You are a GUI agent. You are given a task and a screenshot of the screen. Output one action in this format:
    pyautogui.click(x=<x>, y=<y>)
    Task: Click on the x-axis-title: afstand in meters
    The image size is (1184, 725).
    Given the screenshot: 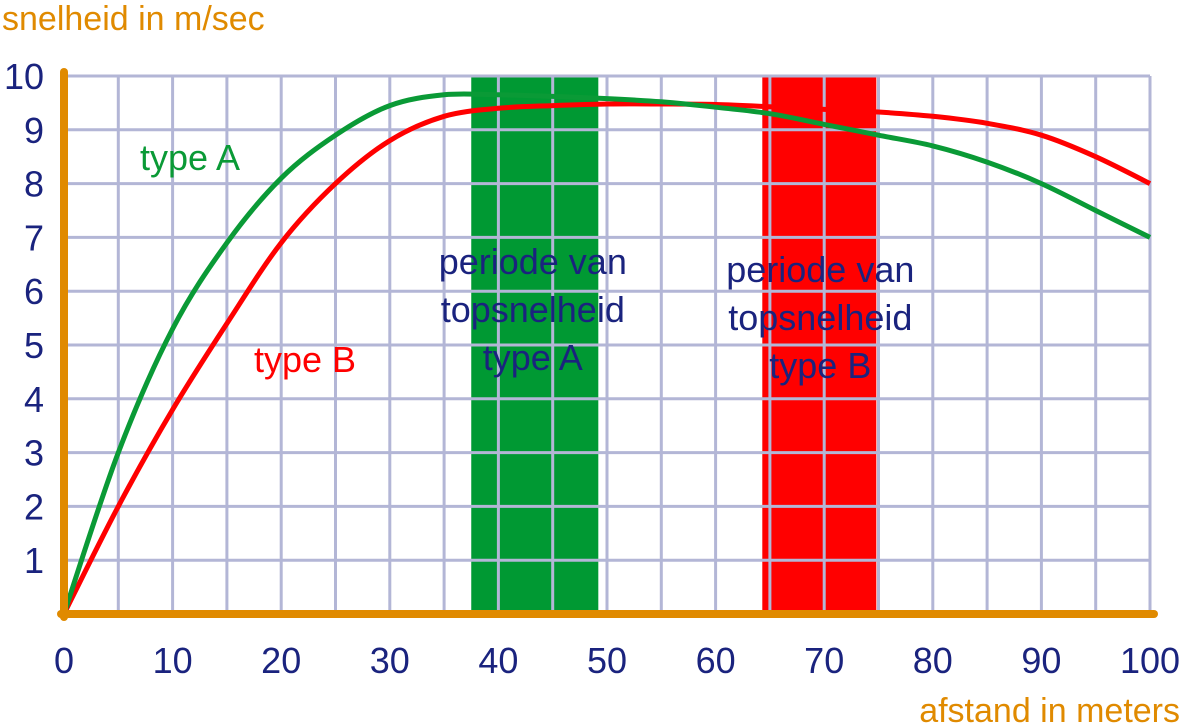 What is the action you would take?
    pyautogui.click(x=1049, y=708)
    